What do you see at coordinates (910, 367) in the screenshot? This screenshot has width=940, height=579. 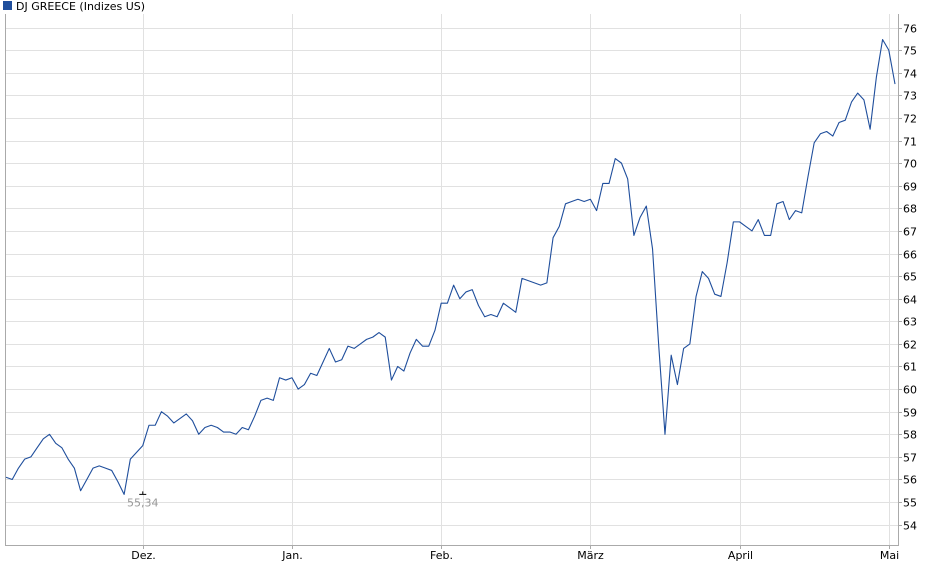 I see `tick-label-y-61: 61` at bounding box center [910, 367].